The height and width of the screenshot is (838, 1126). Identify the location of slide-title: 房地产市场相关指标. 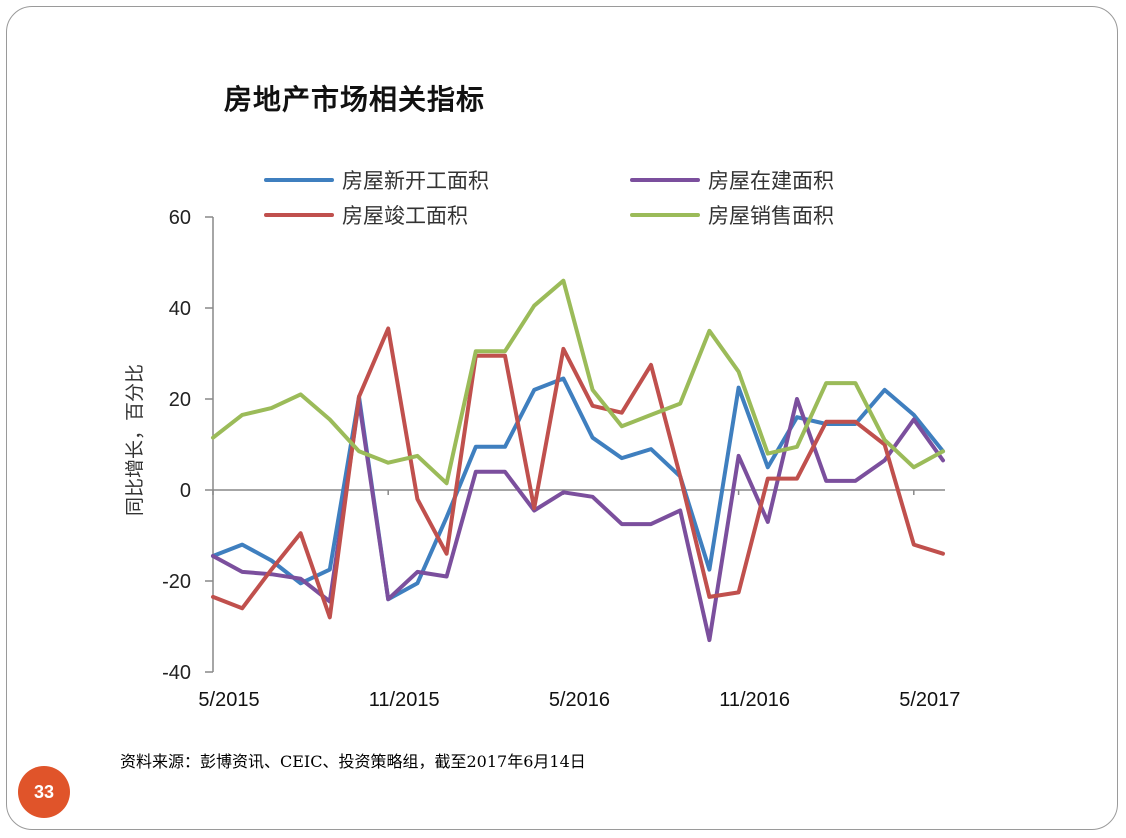
(355, 99).